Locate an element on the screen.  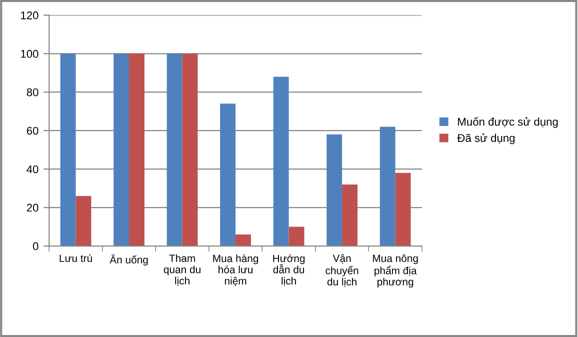
x-tick-label: Mua hàng hóa lưu niệm is located at coordinates (235, 270).